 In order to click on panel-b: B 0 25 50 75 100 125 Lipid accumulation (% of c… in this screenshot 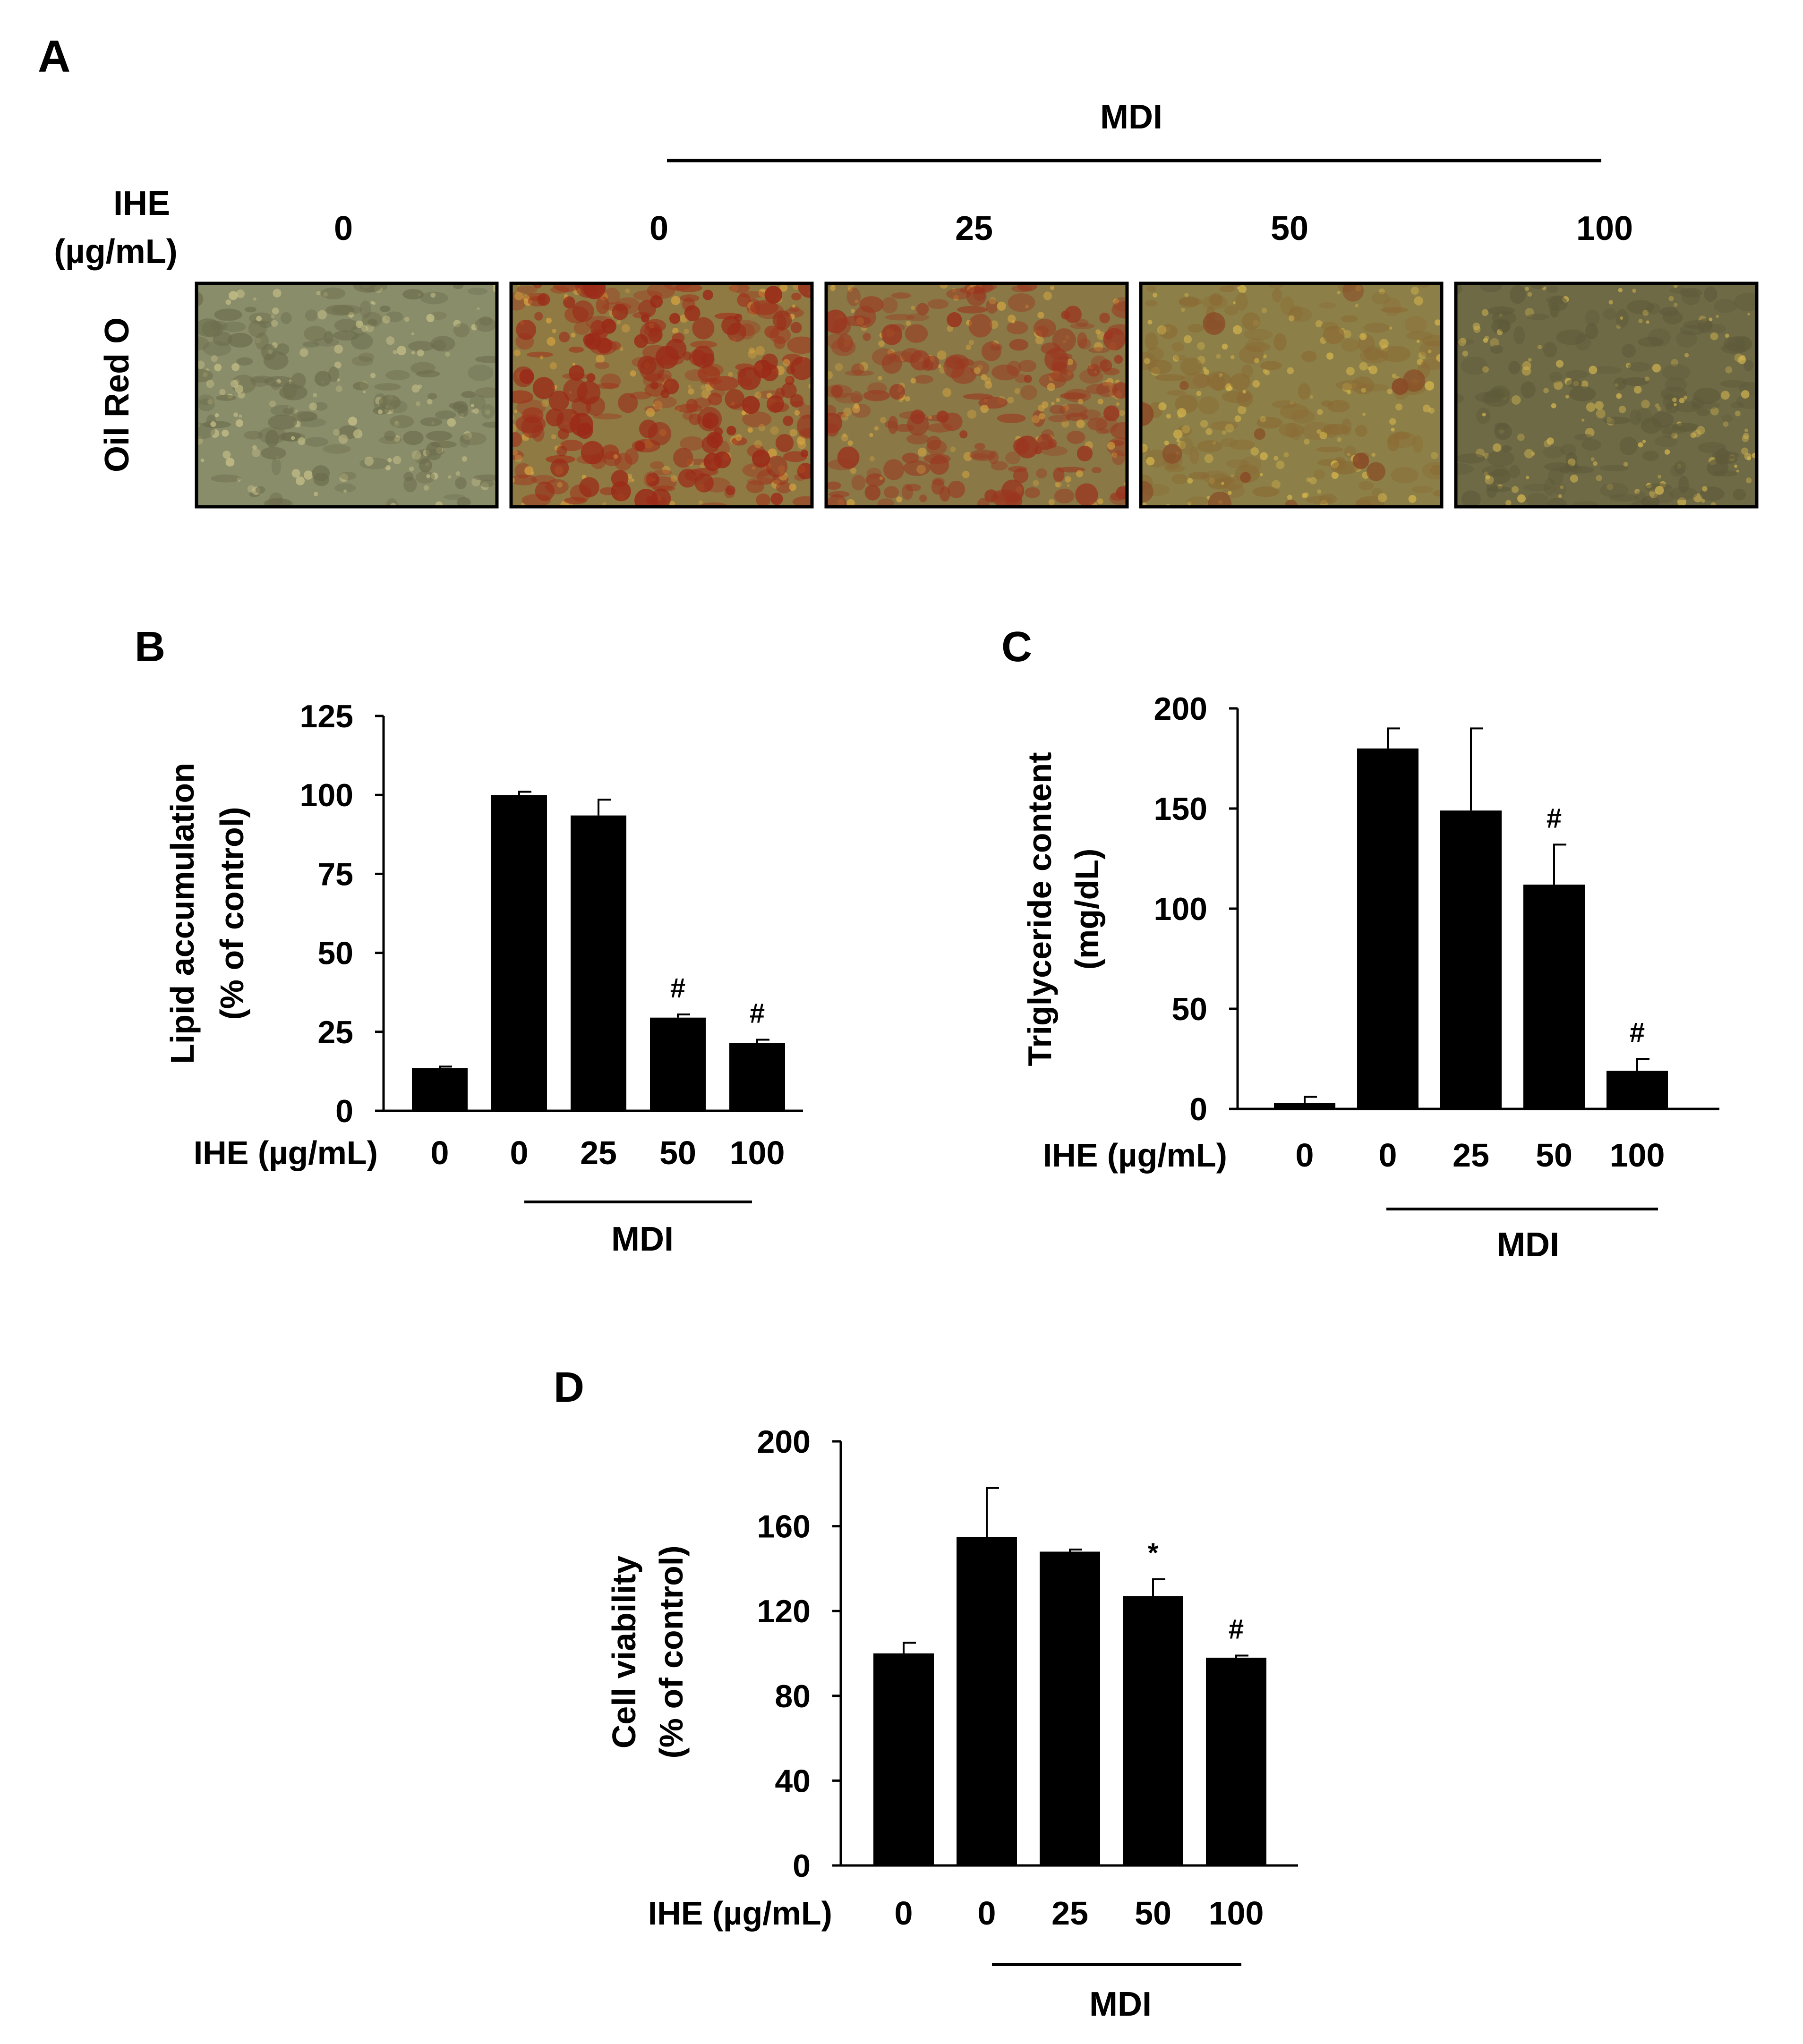, I will do `click(469, 940)`.